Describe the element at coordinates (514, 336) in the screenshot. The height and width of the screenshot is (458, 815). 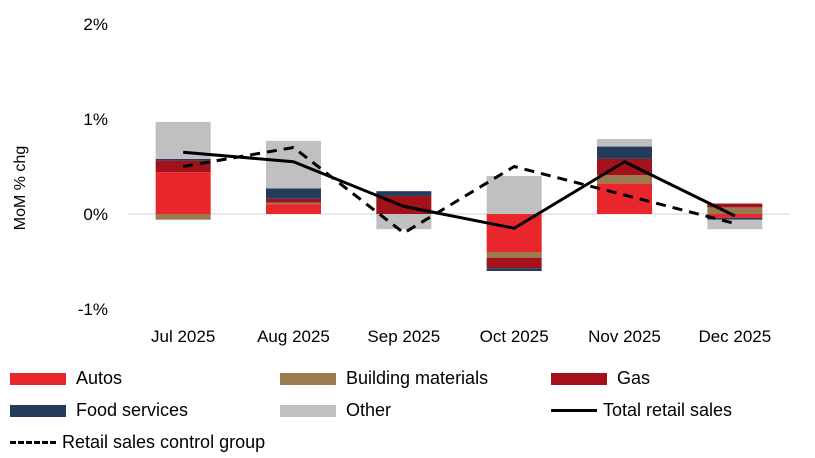
I see `x-tick-label: Oct 2025` at that location.